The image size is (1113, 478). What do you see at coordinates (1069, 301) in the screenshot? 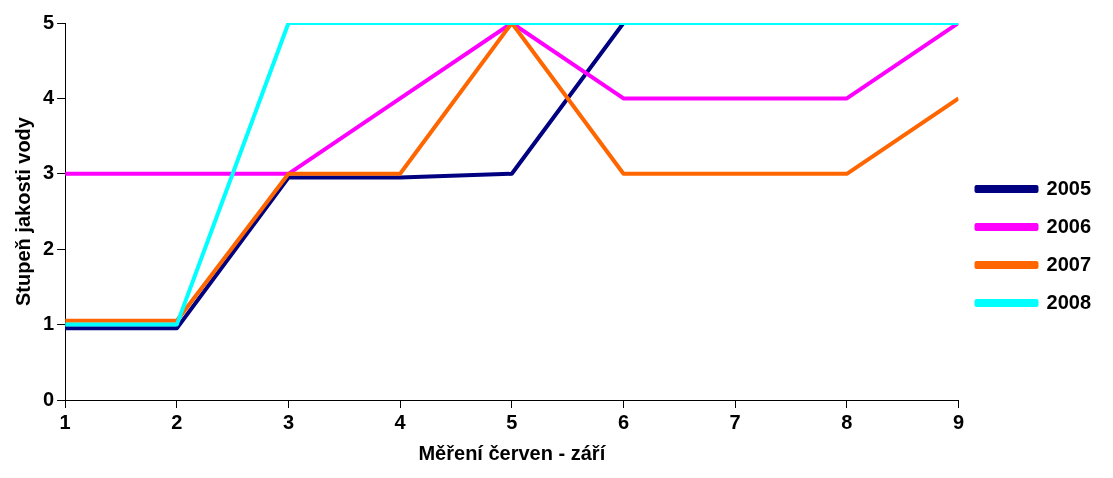
I see `legend-label: 2008` at bounding box center [1069, 301].